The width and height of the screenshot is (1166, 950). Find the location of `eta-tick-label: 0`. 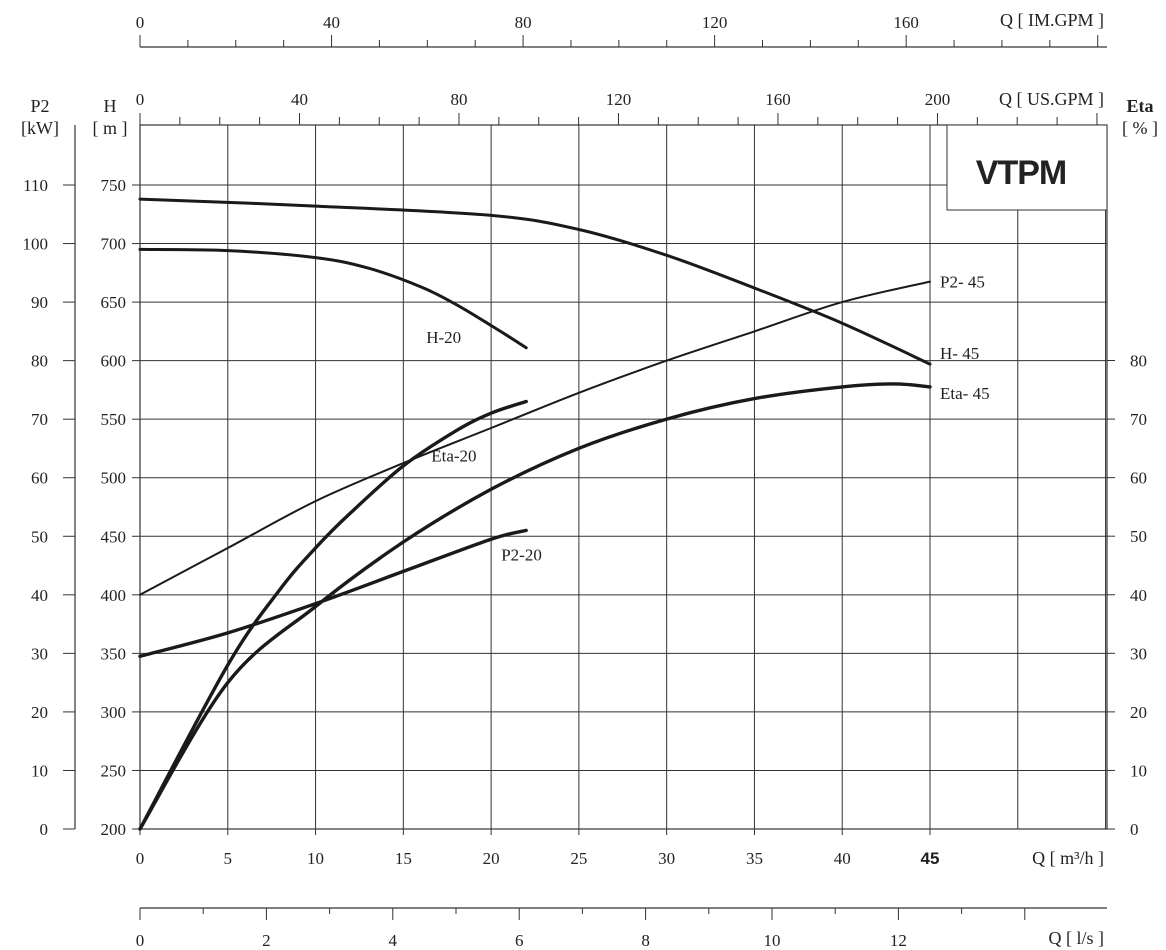

eta-tick-label: 0 is located at coordinates (1134, 829).